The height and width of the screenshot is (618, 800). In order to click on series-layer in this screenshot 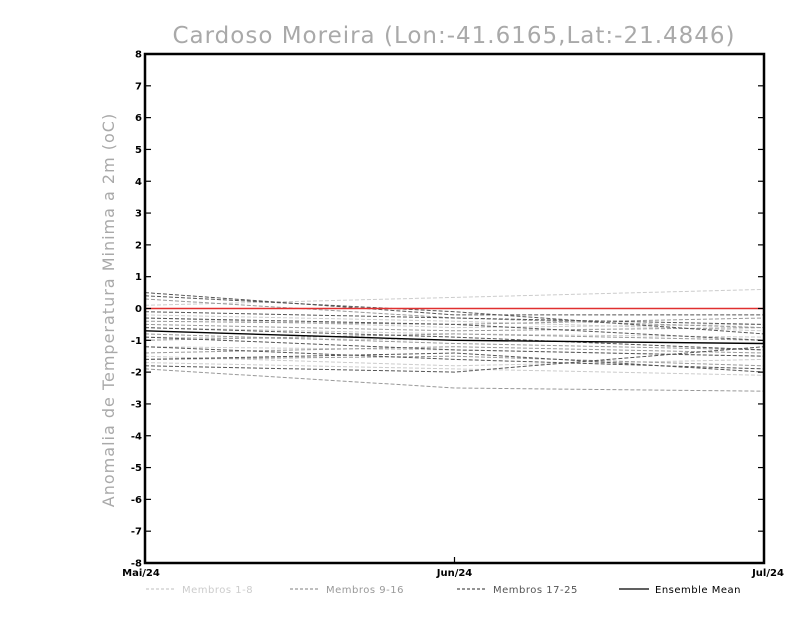, I will do `click(454, 340)`.